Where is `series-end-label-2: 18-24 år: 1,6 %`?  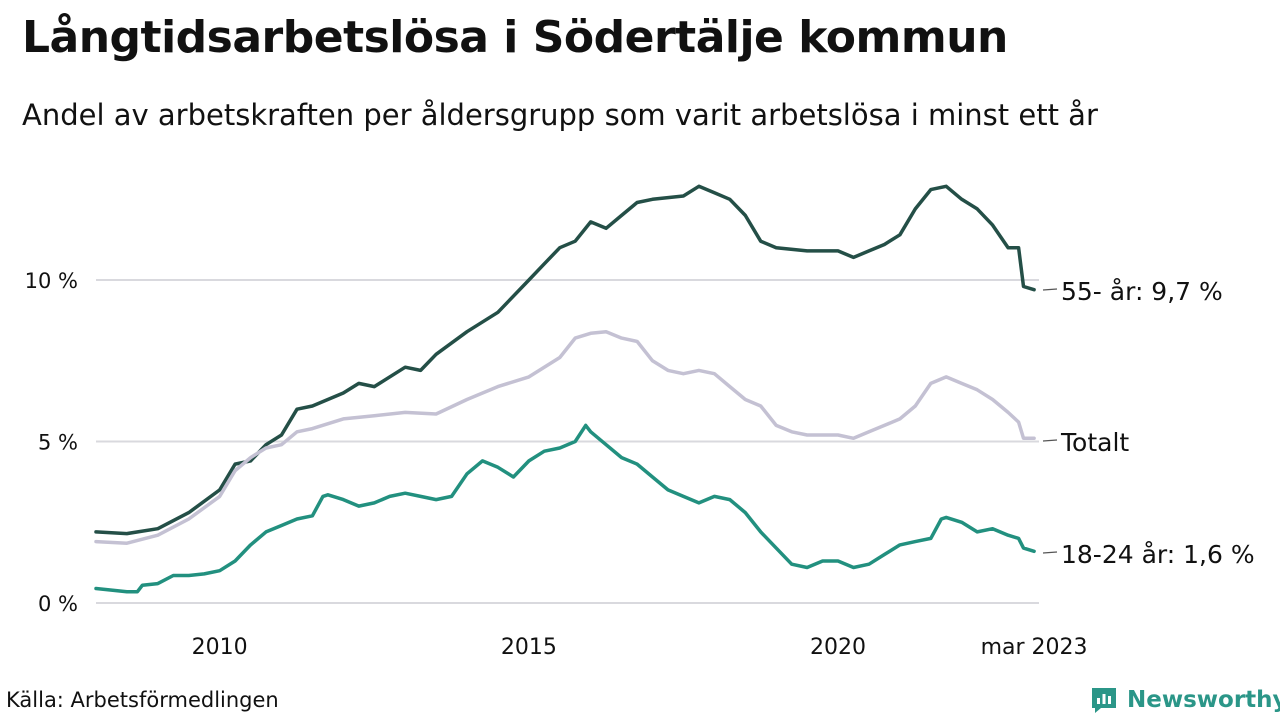
series-end-label-2: 18-24 år: 1,6 % is located at coordinates (1158, 554).